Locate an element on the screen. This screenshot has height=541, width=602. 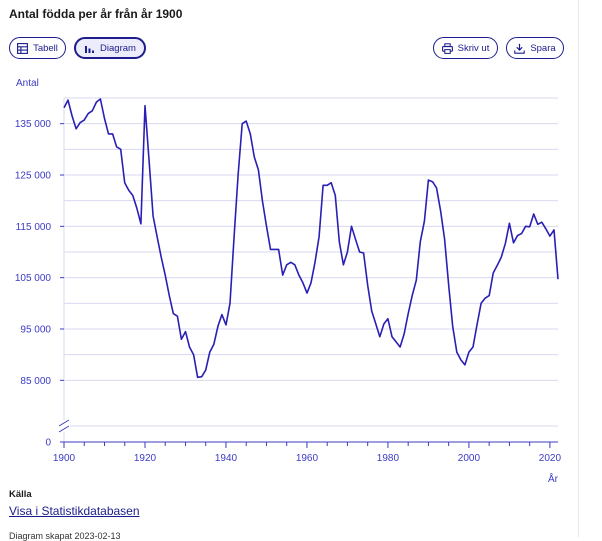
y-tick-label: 115 000 is located at coordinates (34, 227).